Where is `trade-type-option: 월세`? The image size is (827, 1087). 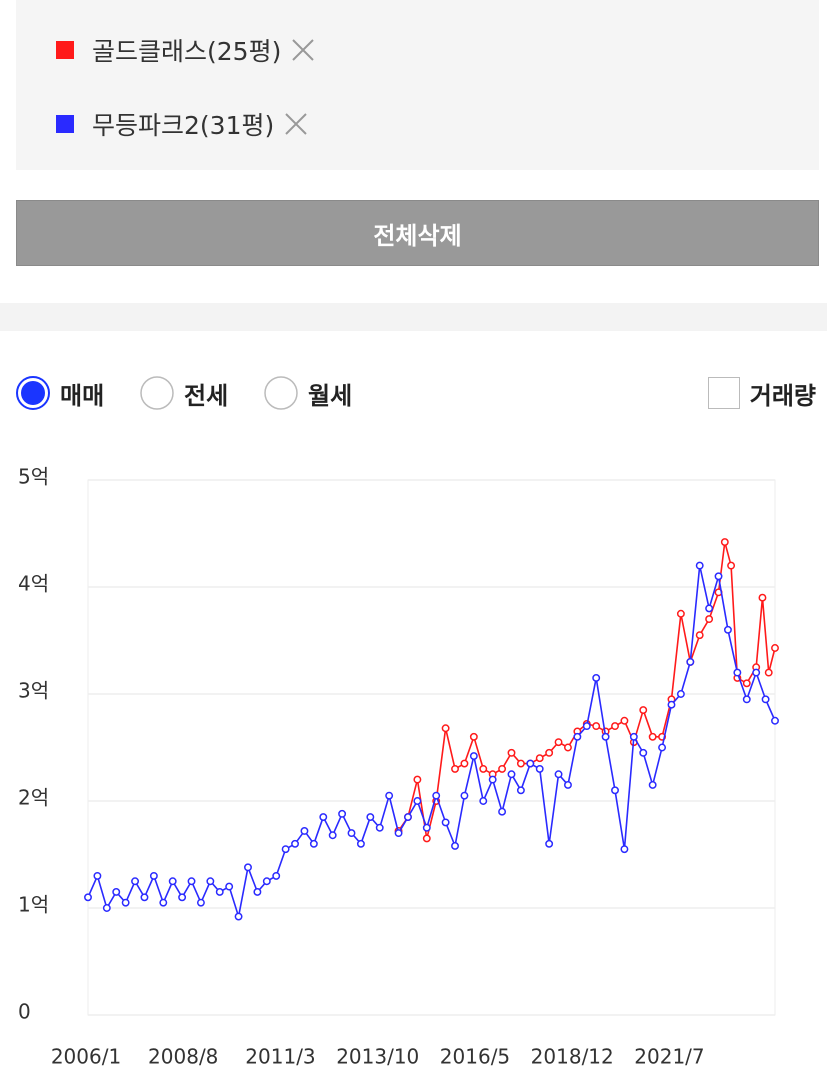 trade-type-option: 월세 is located at coordinates (308, 393).